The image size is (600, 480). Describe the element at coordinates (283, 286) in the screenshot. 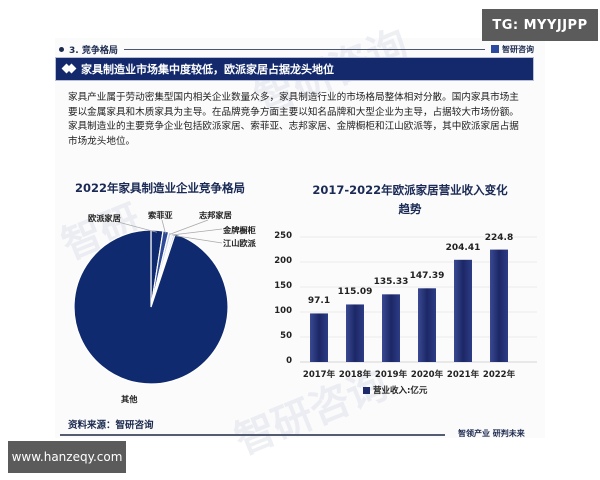

I see `y-tick-label: 150` at that location.